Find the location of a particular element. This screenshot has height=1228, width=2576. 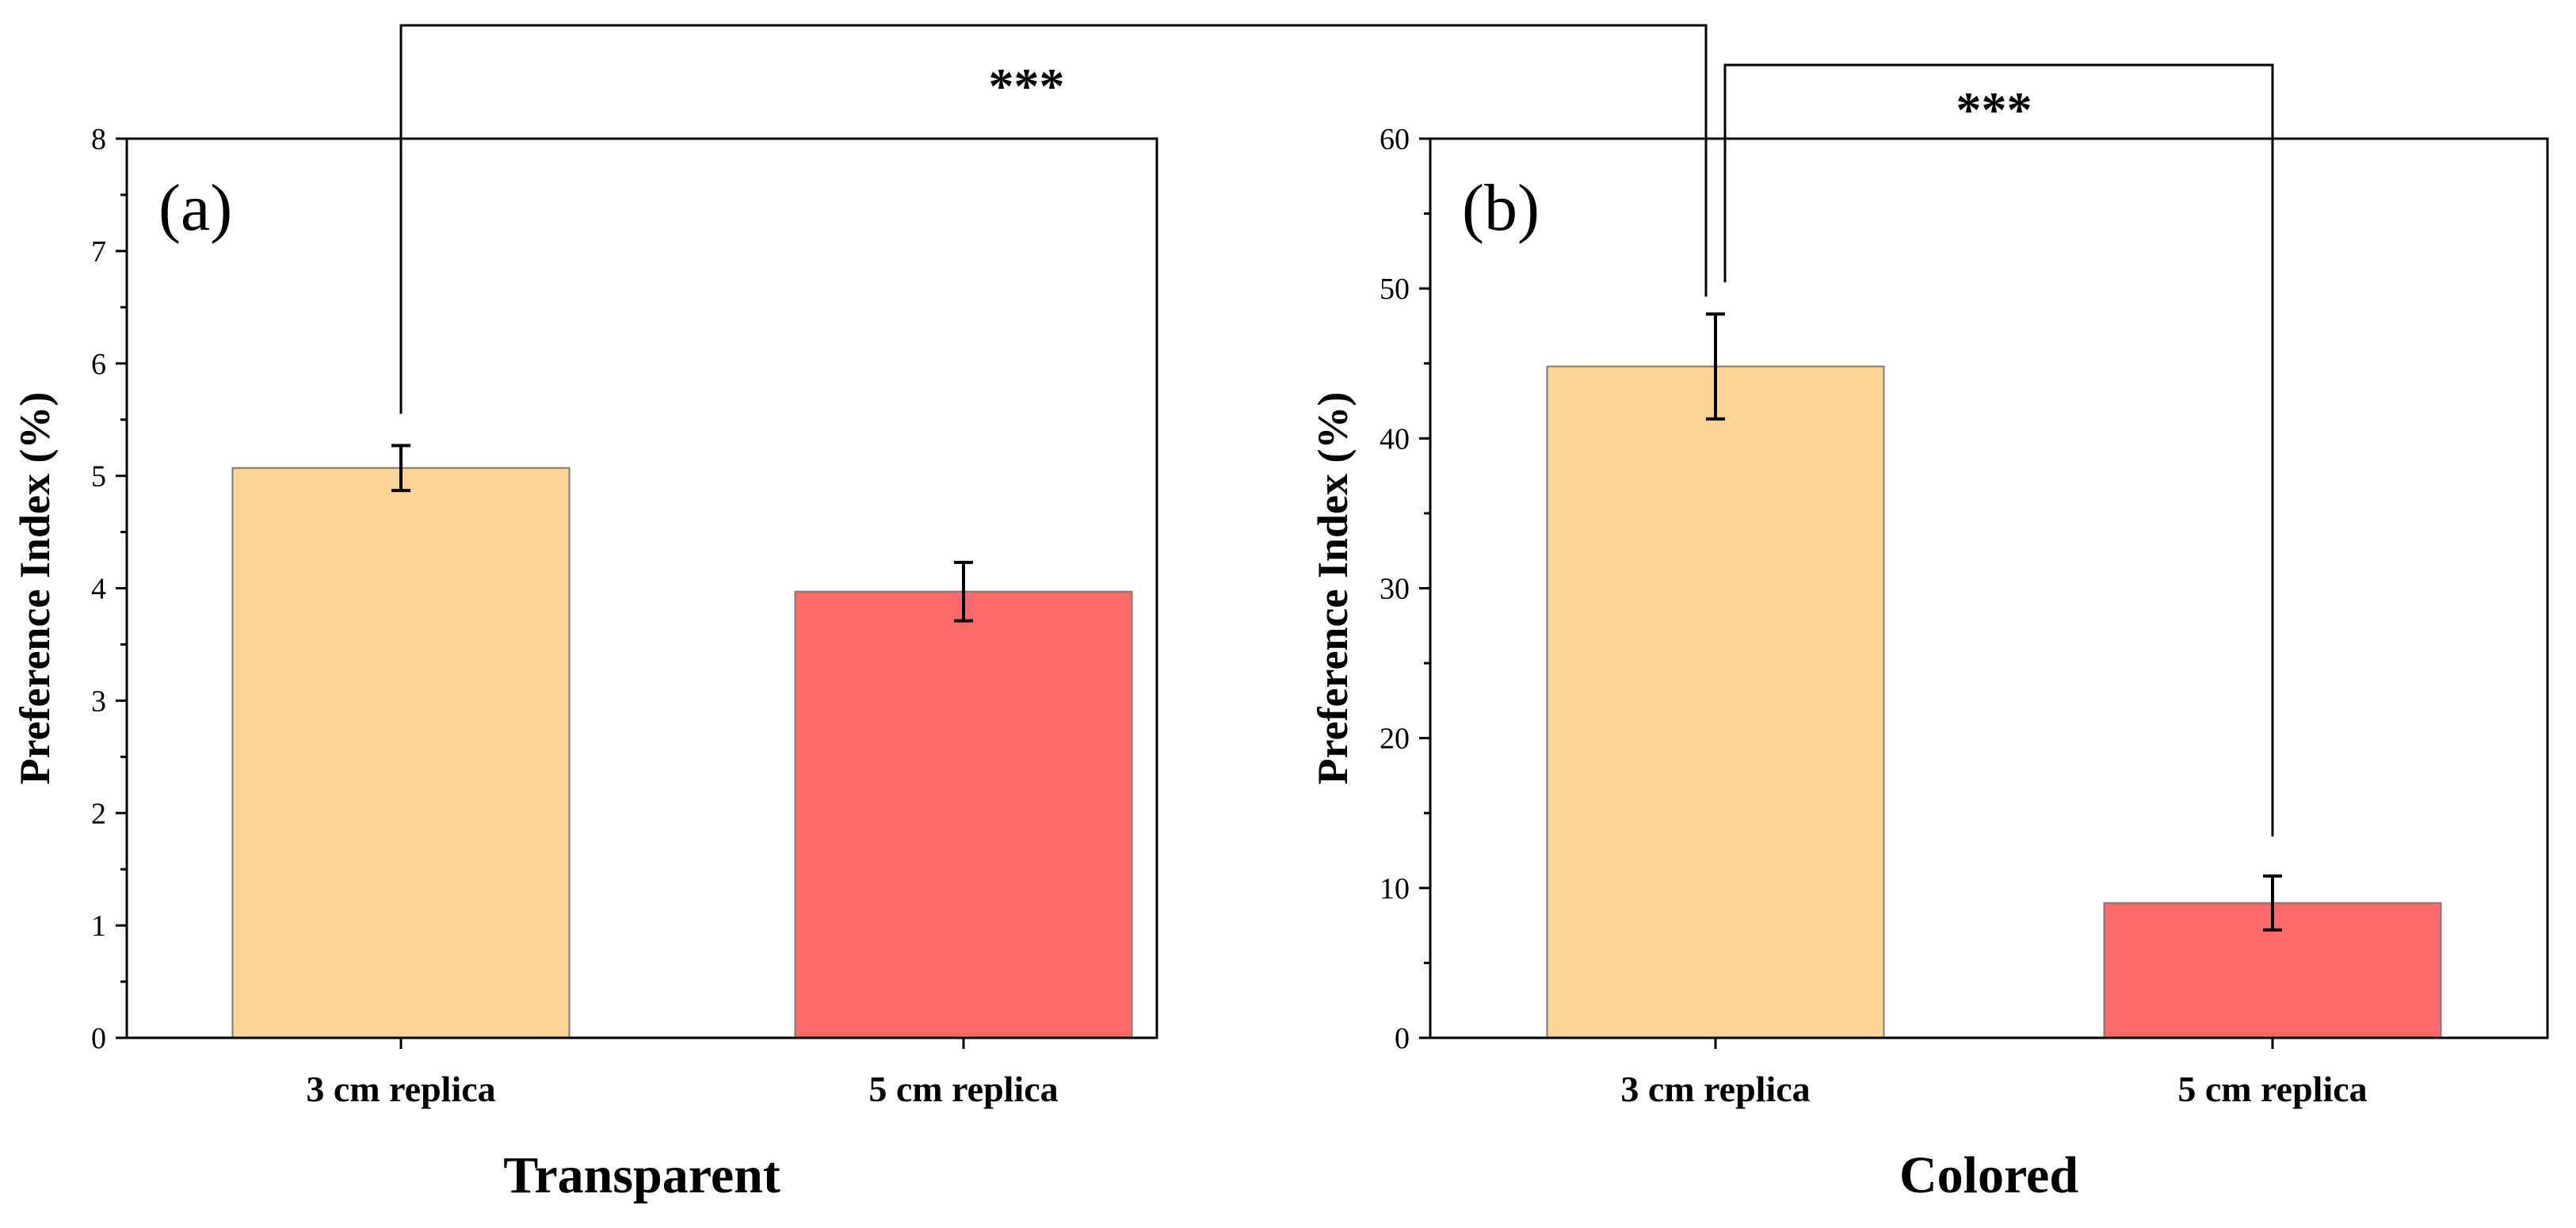

y-tick-label: 60 is located at coordinates (1395, 139).